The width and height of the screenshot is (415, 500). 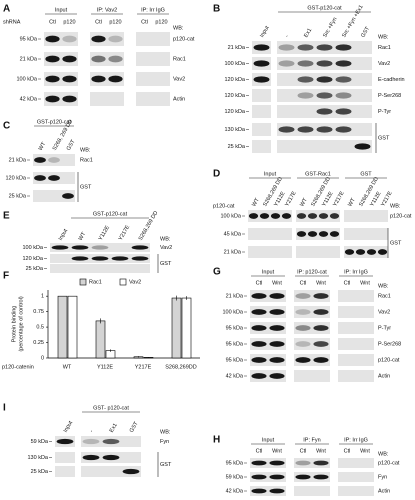 I want to click on lane-label: p120, so click(x=161, y=22).